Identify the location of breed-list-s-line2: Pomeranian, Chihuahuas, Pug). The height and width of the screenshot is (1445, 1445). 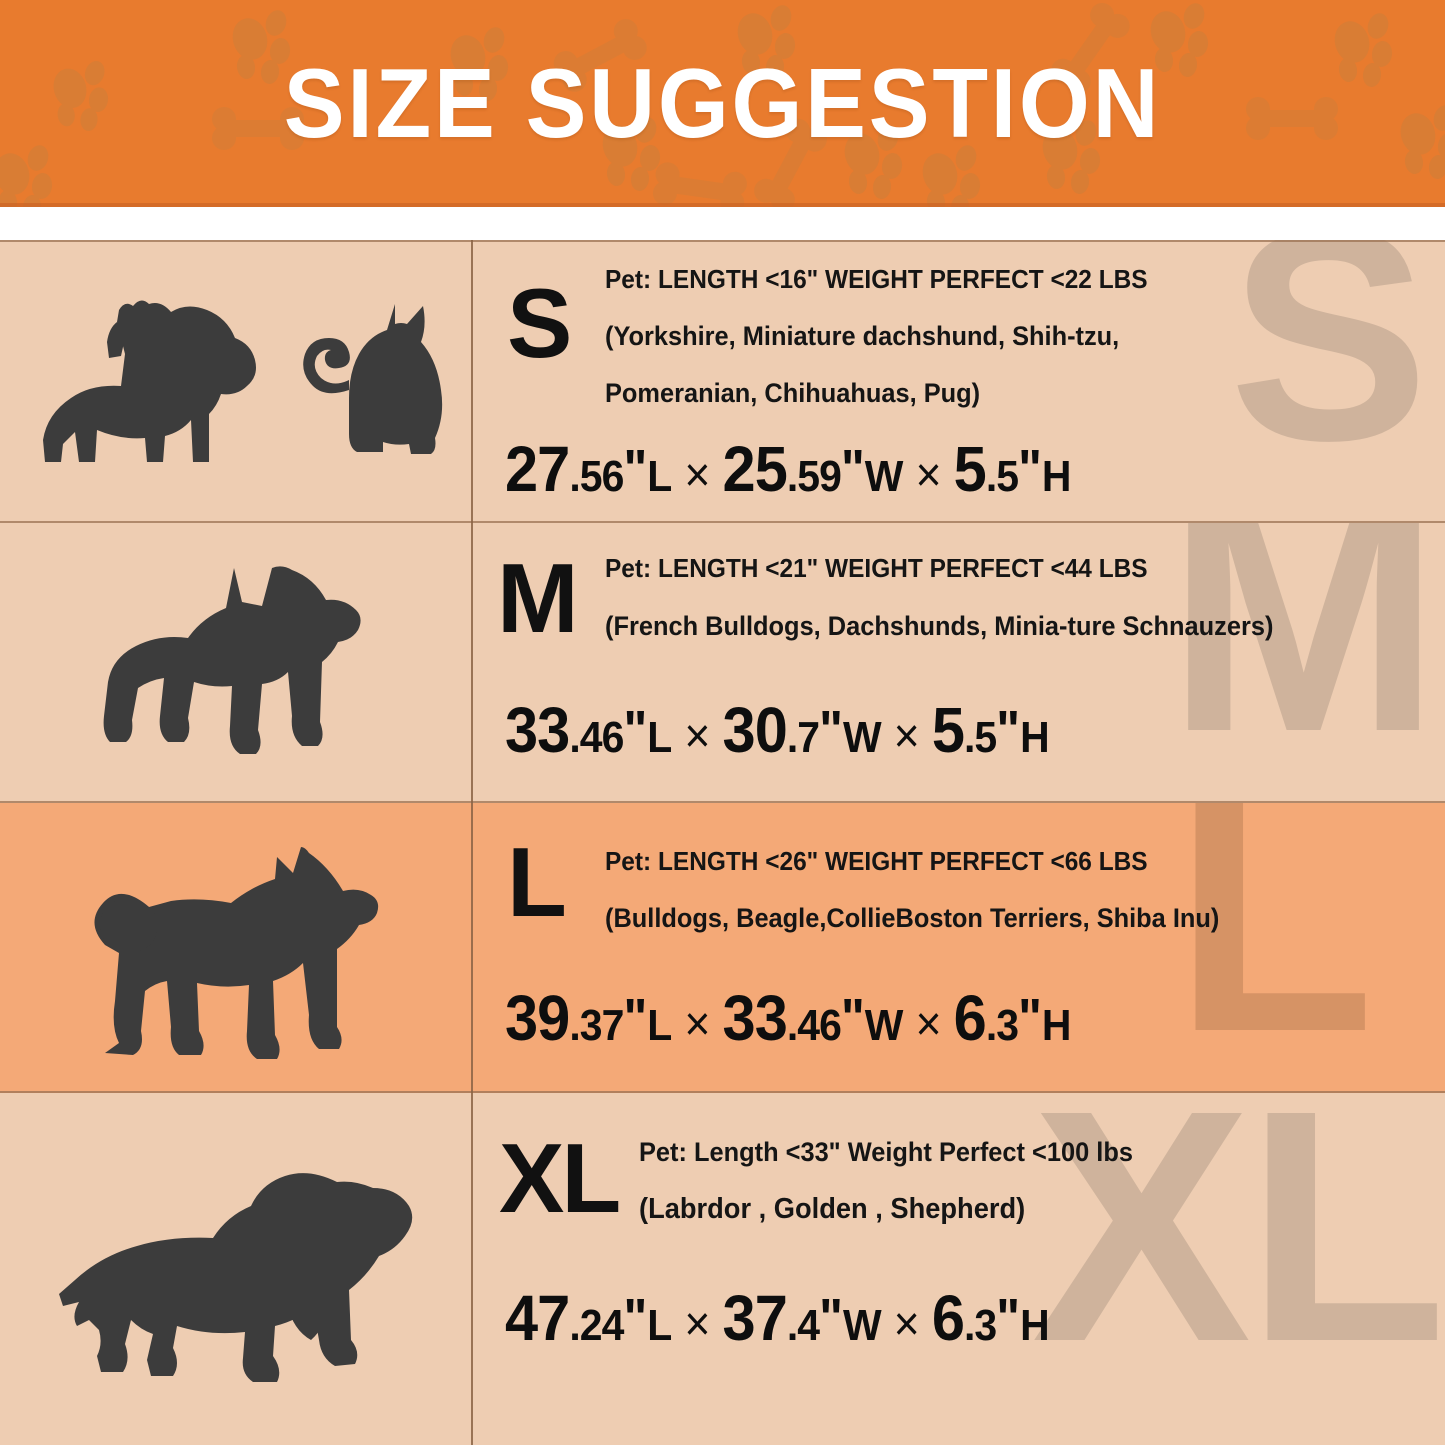
(793, 393).